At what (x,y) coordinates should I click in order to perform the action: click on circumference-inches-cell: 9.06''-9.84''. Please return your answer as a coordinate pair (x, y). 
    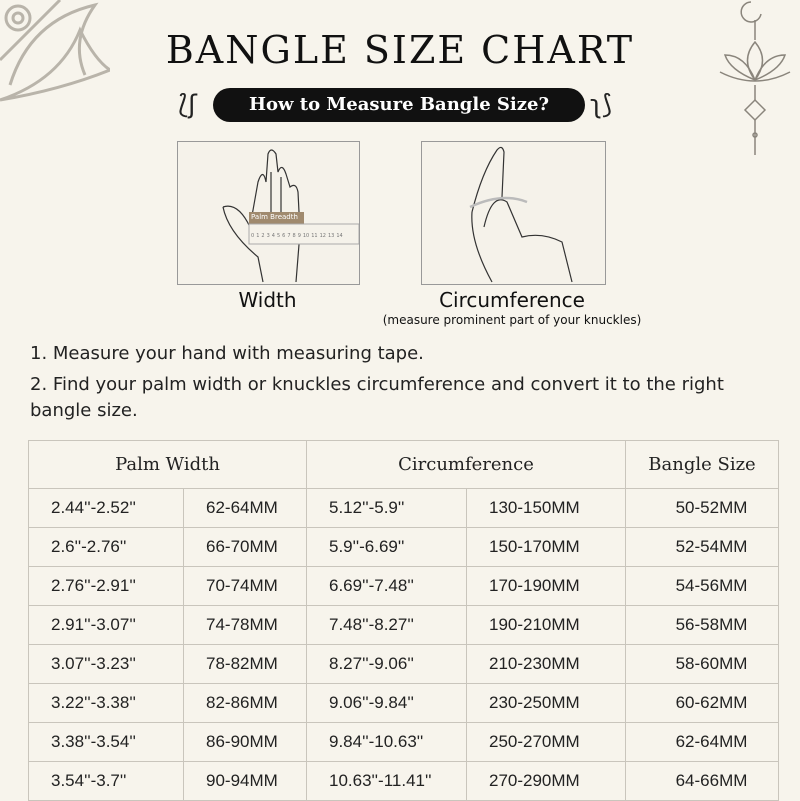
    Looking at the image, I should click on (386, 703).